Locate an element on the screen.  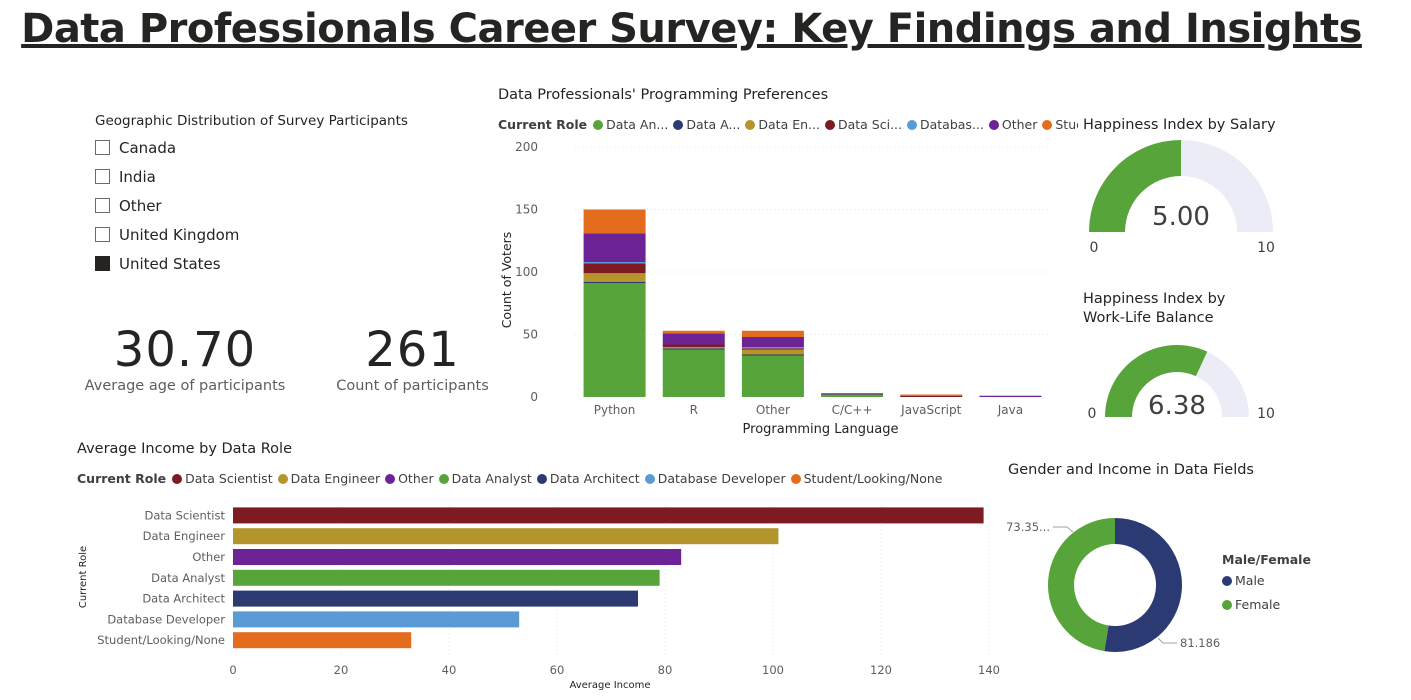
legend-item: Data Analyst is located at coordinates (485, 478).